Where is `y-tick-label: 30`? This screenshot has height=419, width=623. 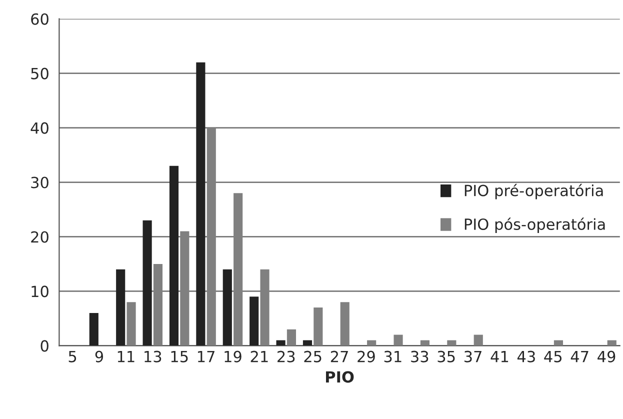
y-tick-label: 30 is located at coordinates (39, 182).